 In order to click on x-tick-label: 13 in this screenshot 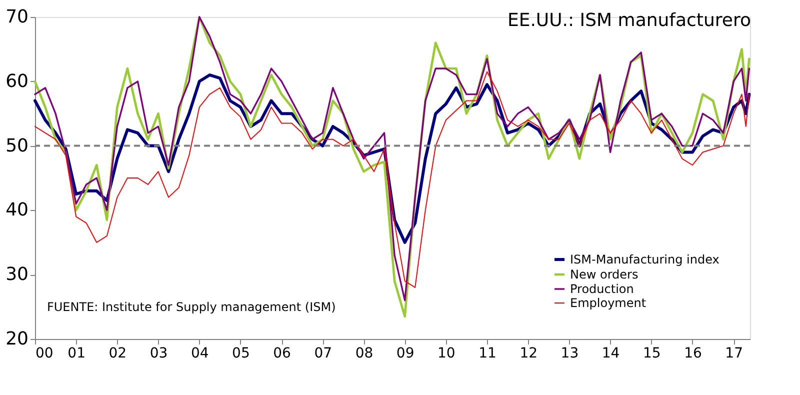, I will do `click(569, 354)`.